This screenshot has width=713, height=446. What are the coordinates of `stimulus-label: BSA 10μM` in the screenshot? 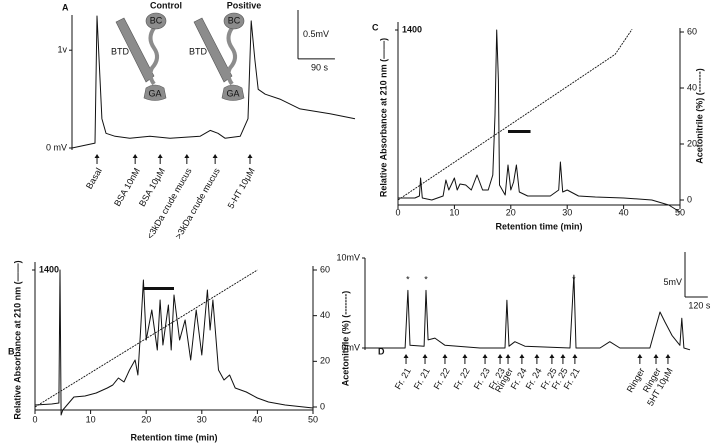 It's located at (152, 187).